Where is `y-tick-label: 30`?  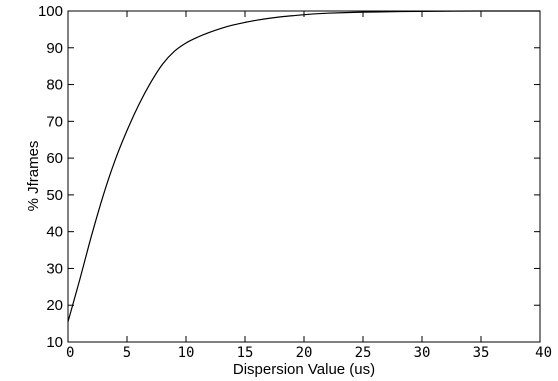 y-tick-label: 30 is located at coordinates (54, 268).